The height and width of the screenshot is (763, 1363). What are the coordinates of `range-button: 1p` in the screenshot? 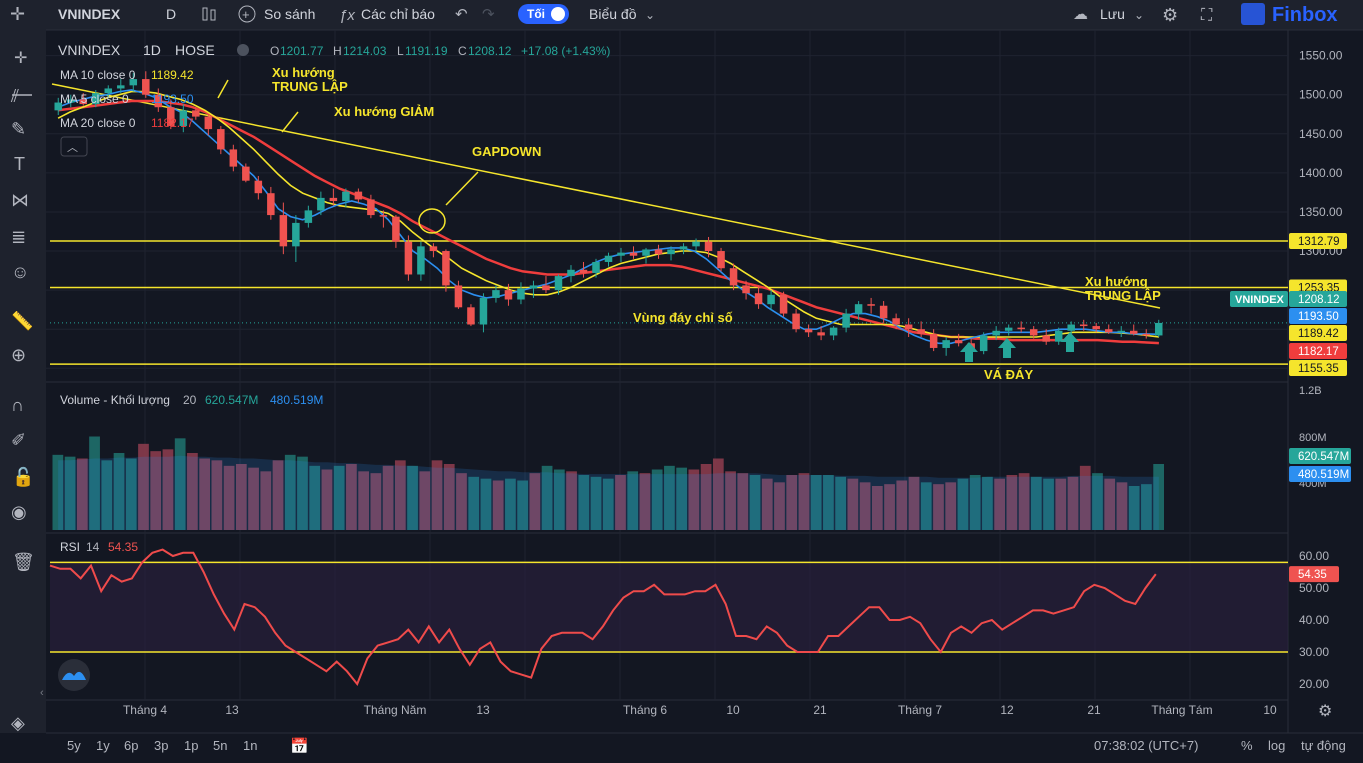 It's located at (191, 745).